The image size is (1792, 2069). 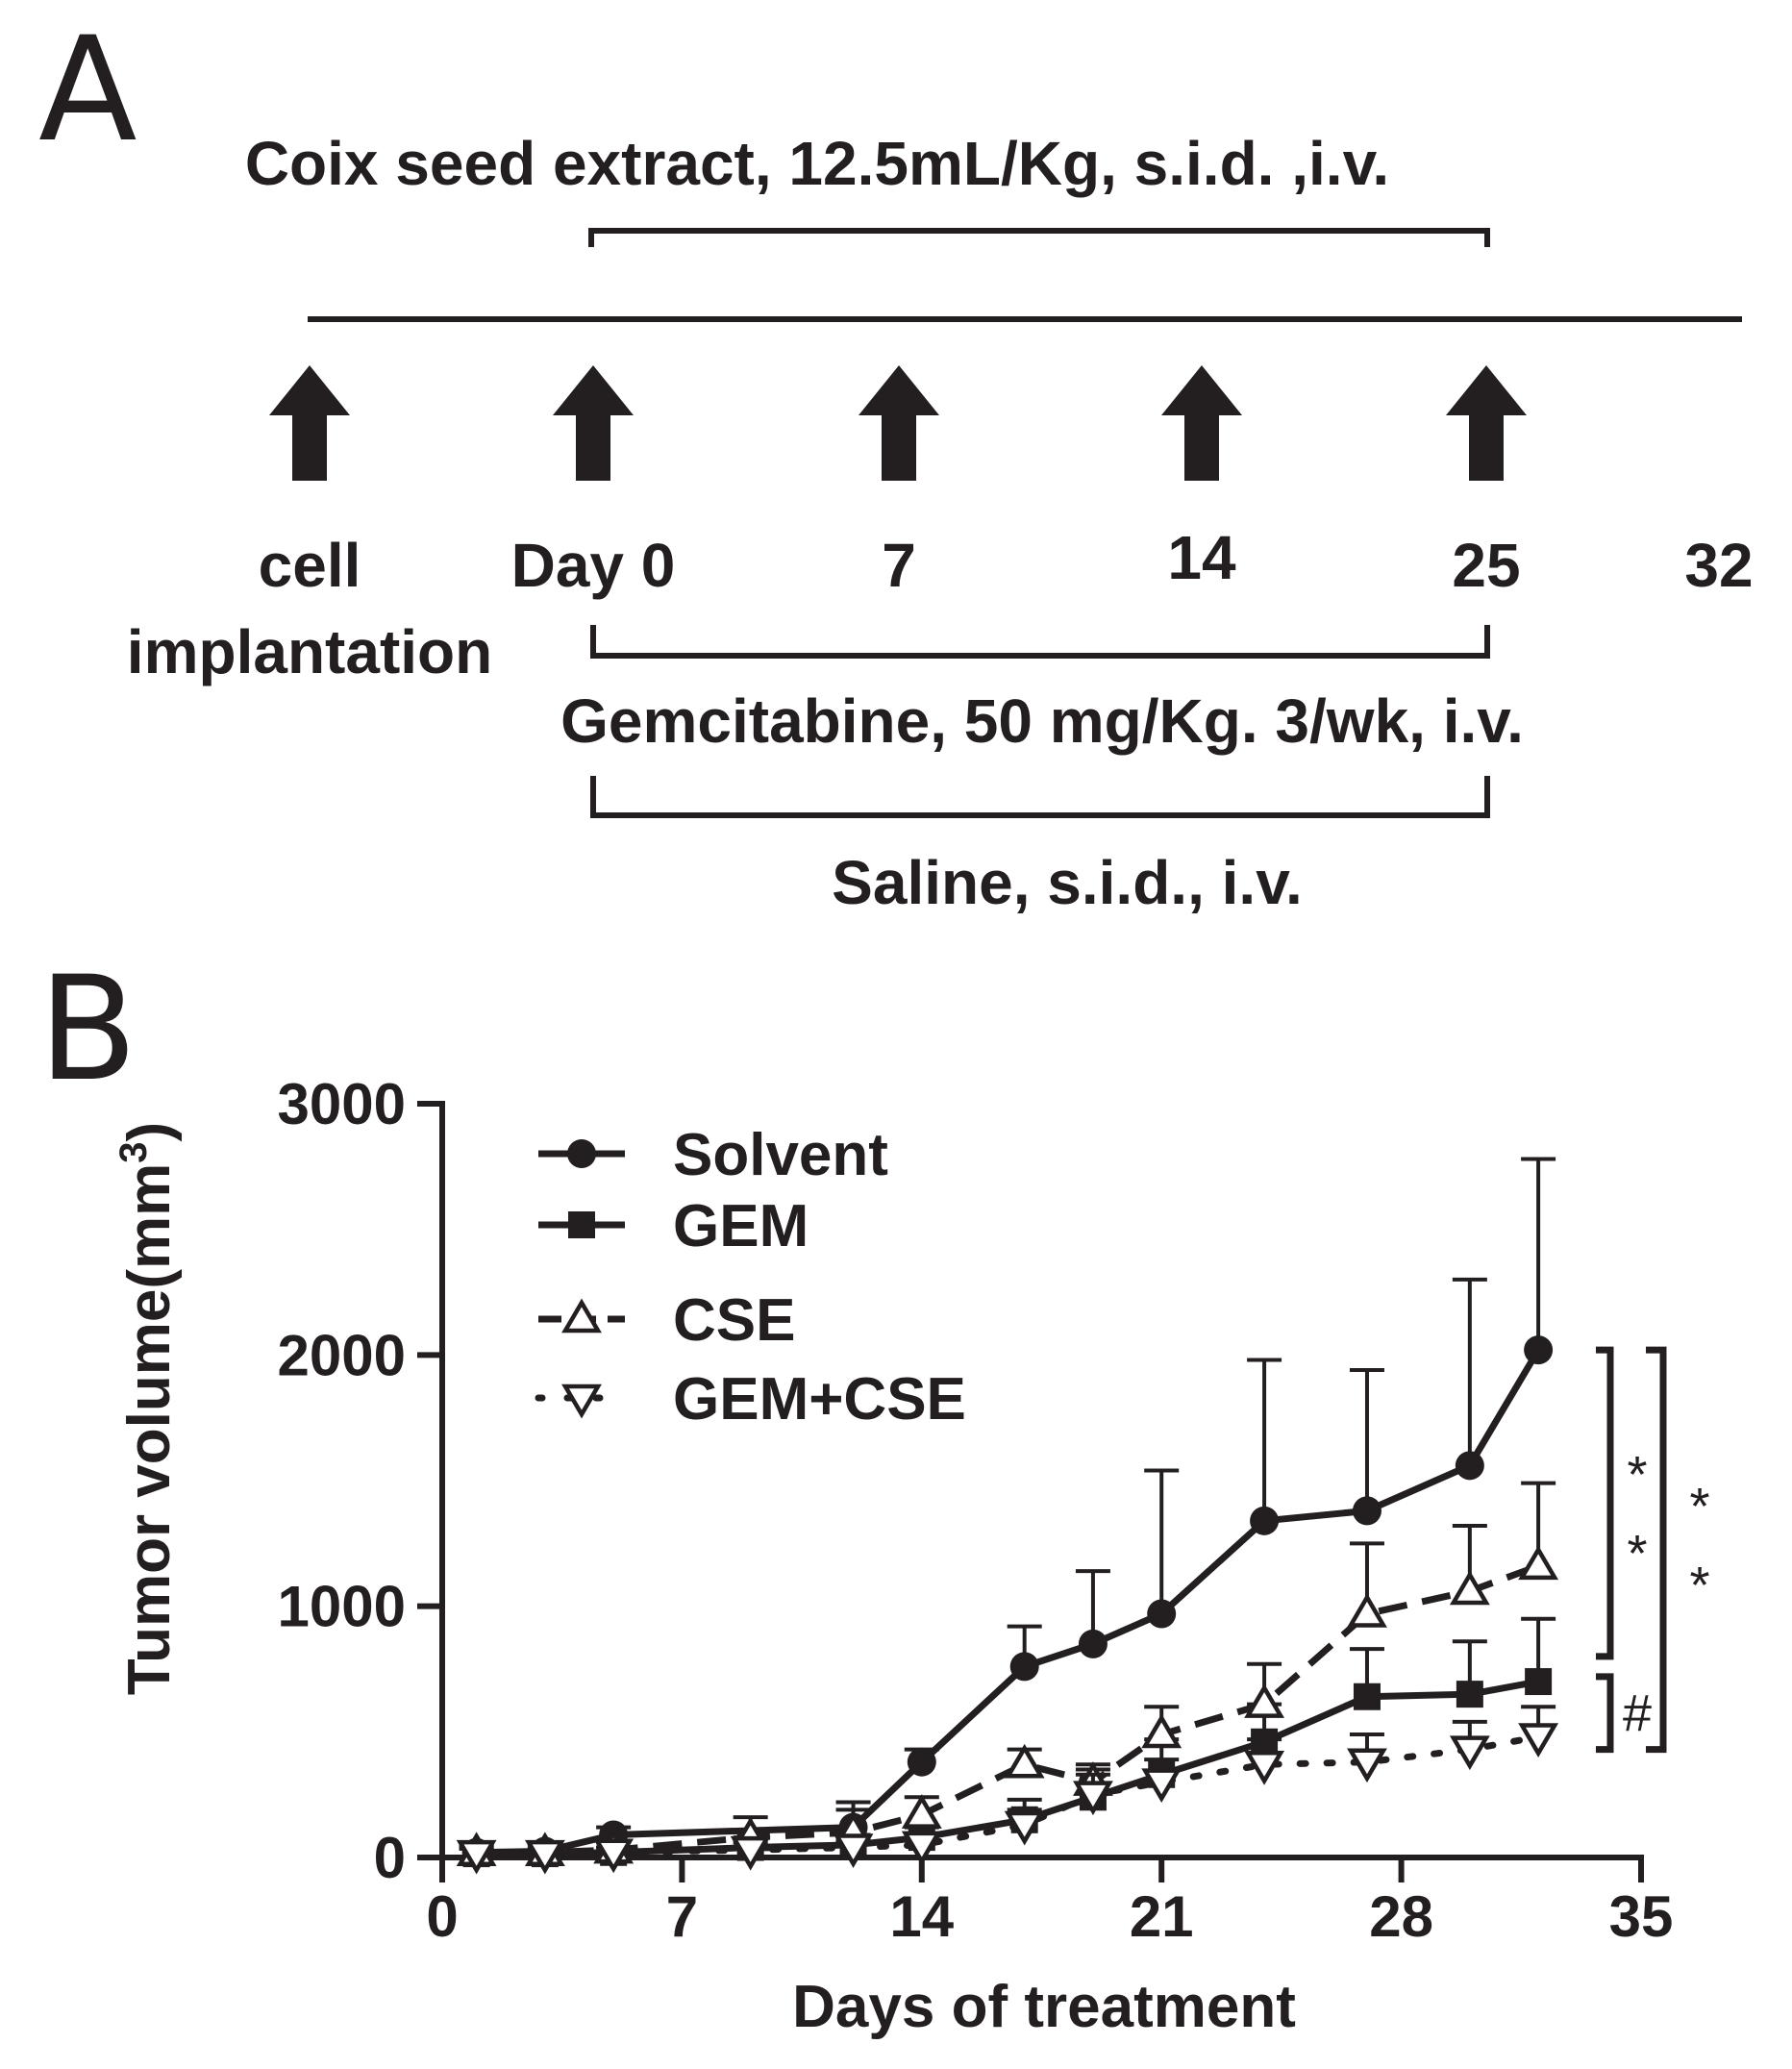 What do you see at coordinates (1718, 566) in the screenshot?
I see `timepoint-label-32: 32` at bounding box center [1718, 566].